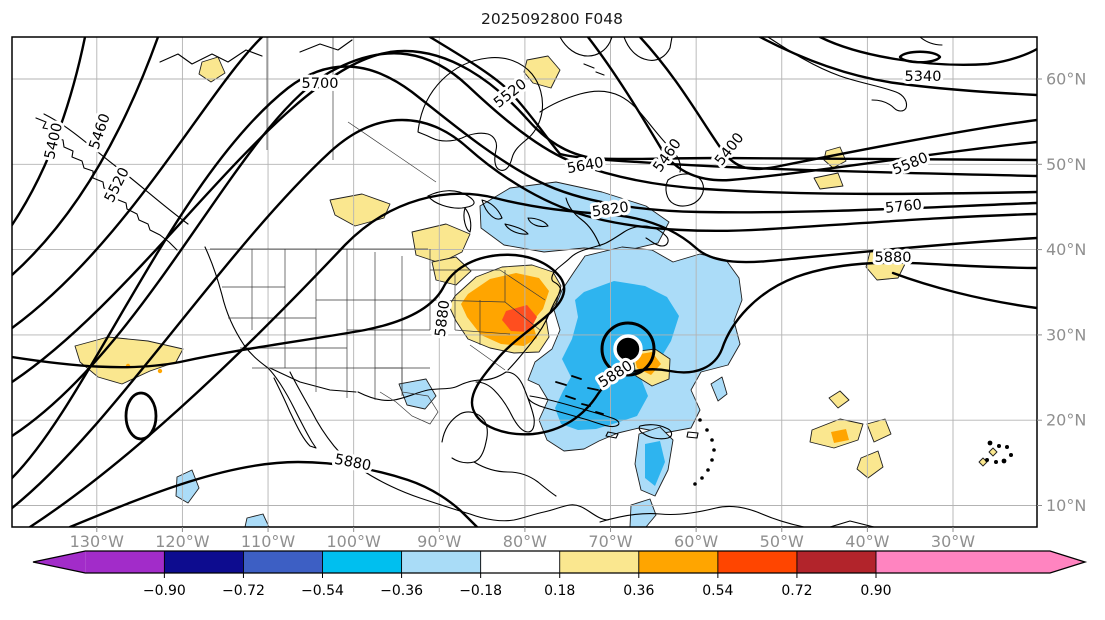  Describe the element at coordinates (1061, 292) in the screenshot. I see `latitude-axis: 60°N 50°N 40°N 30°N 20°N 10°N` at that location.